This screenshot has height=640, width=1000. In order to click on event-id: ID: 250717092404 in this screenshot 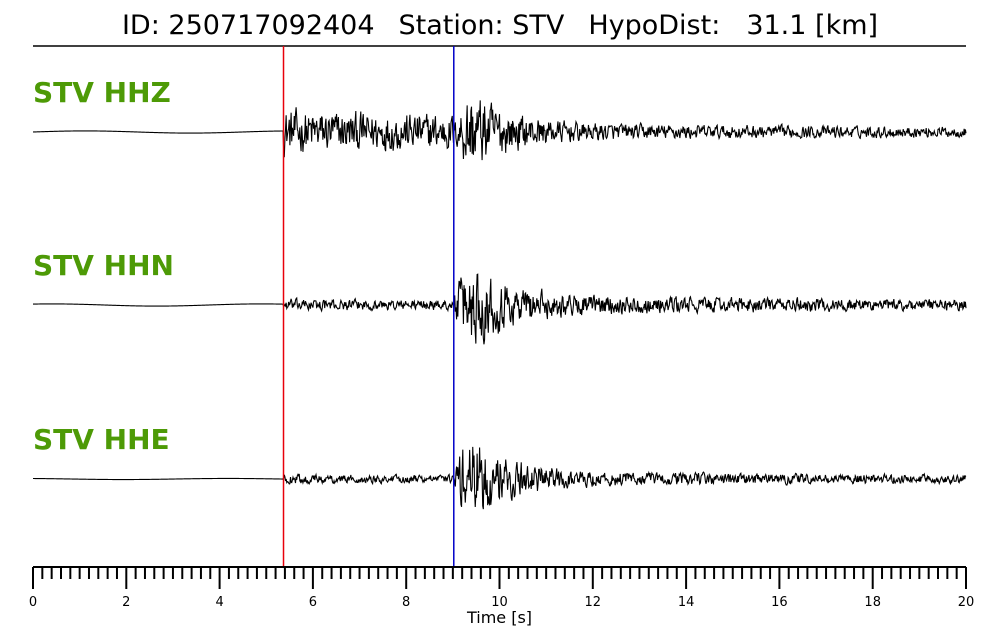, I will do `click(248, 25)`.